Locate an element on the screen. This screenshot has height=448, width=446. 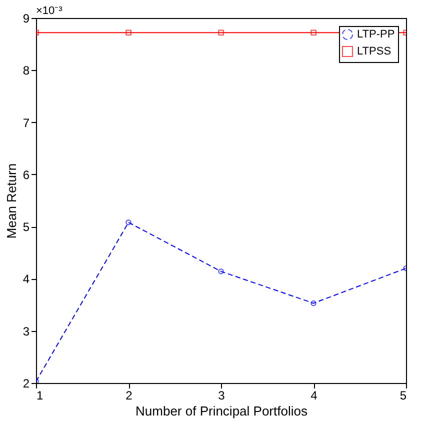
y-tick-label: 7 is located at coordinates (26, 123).